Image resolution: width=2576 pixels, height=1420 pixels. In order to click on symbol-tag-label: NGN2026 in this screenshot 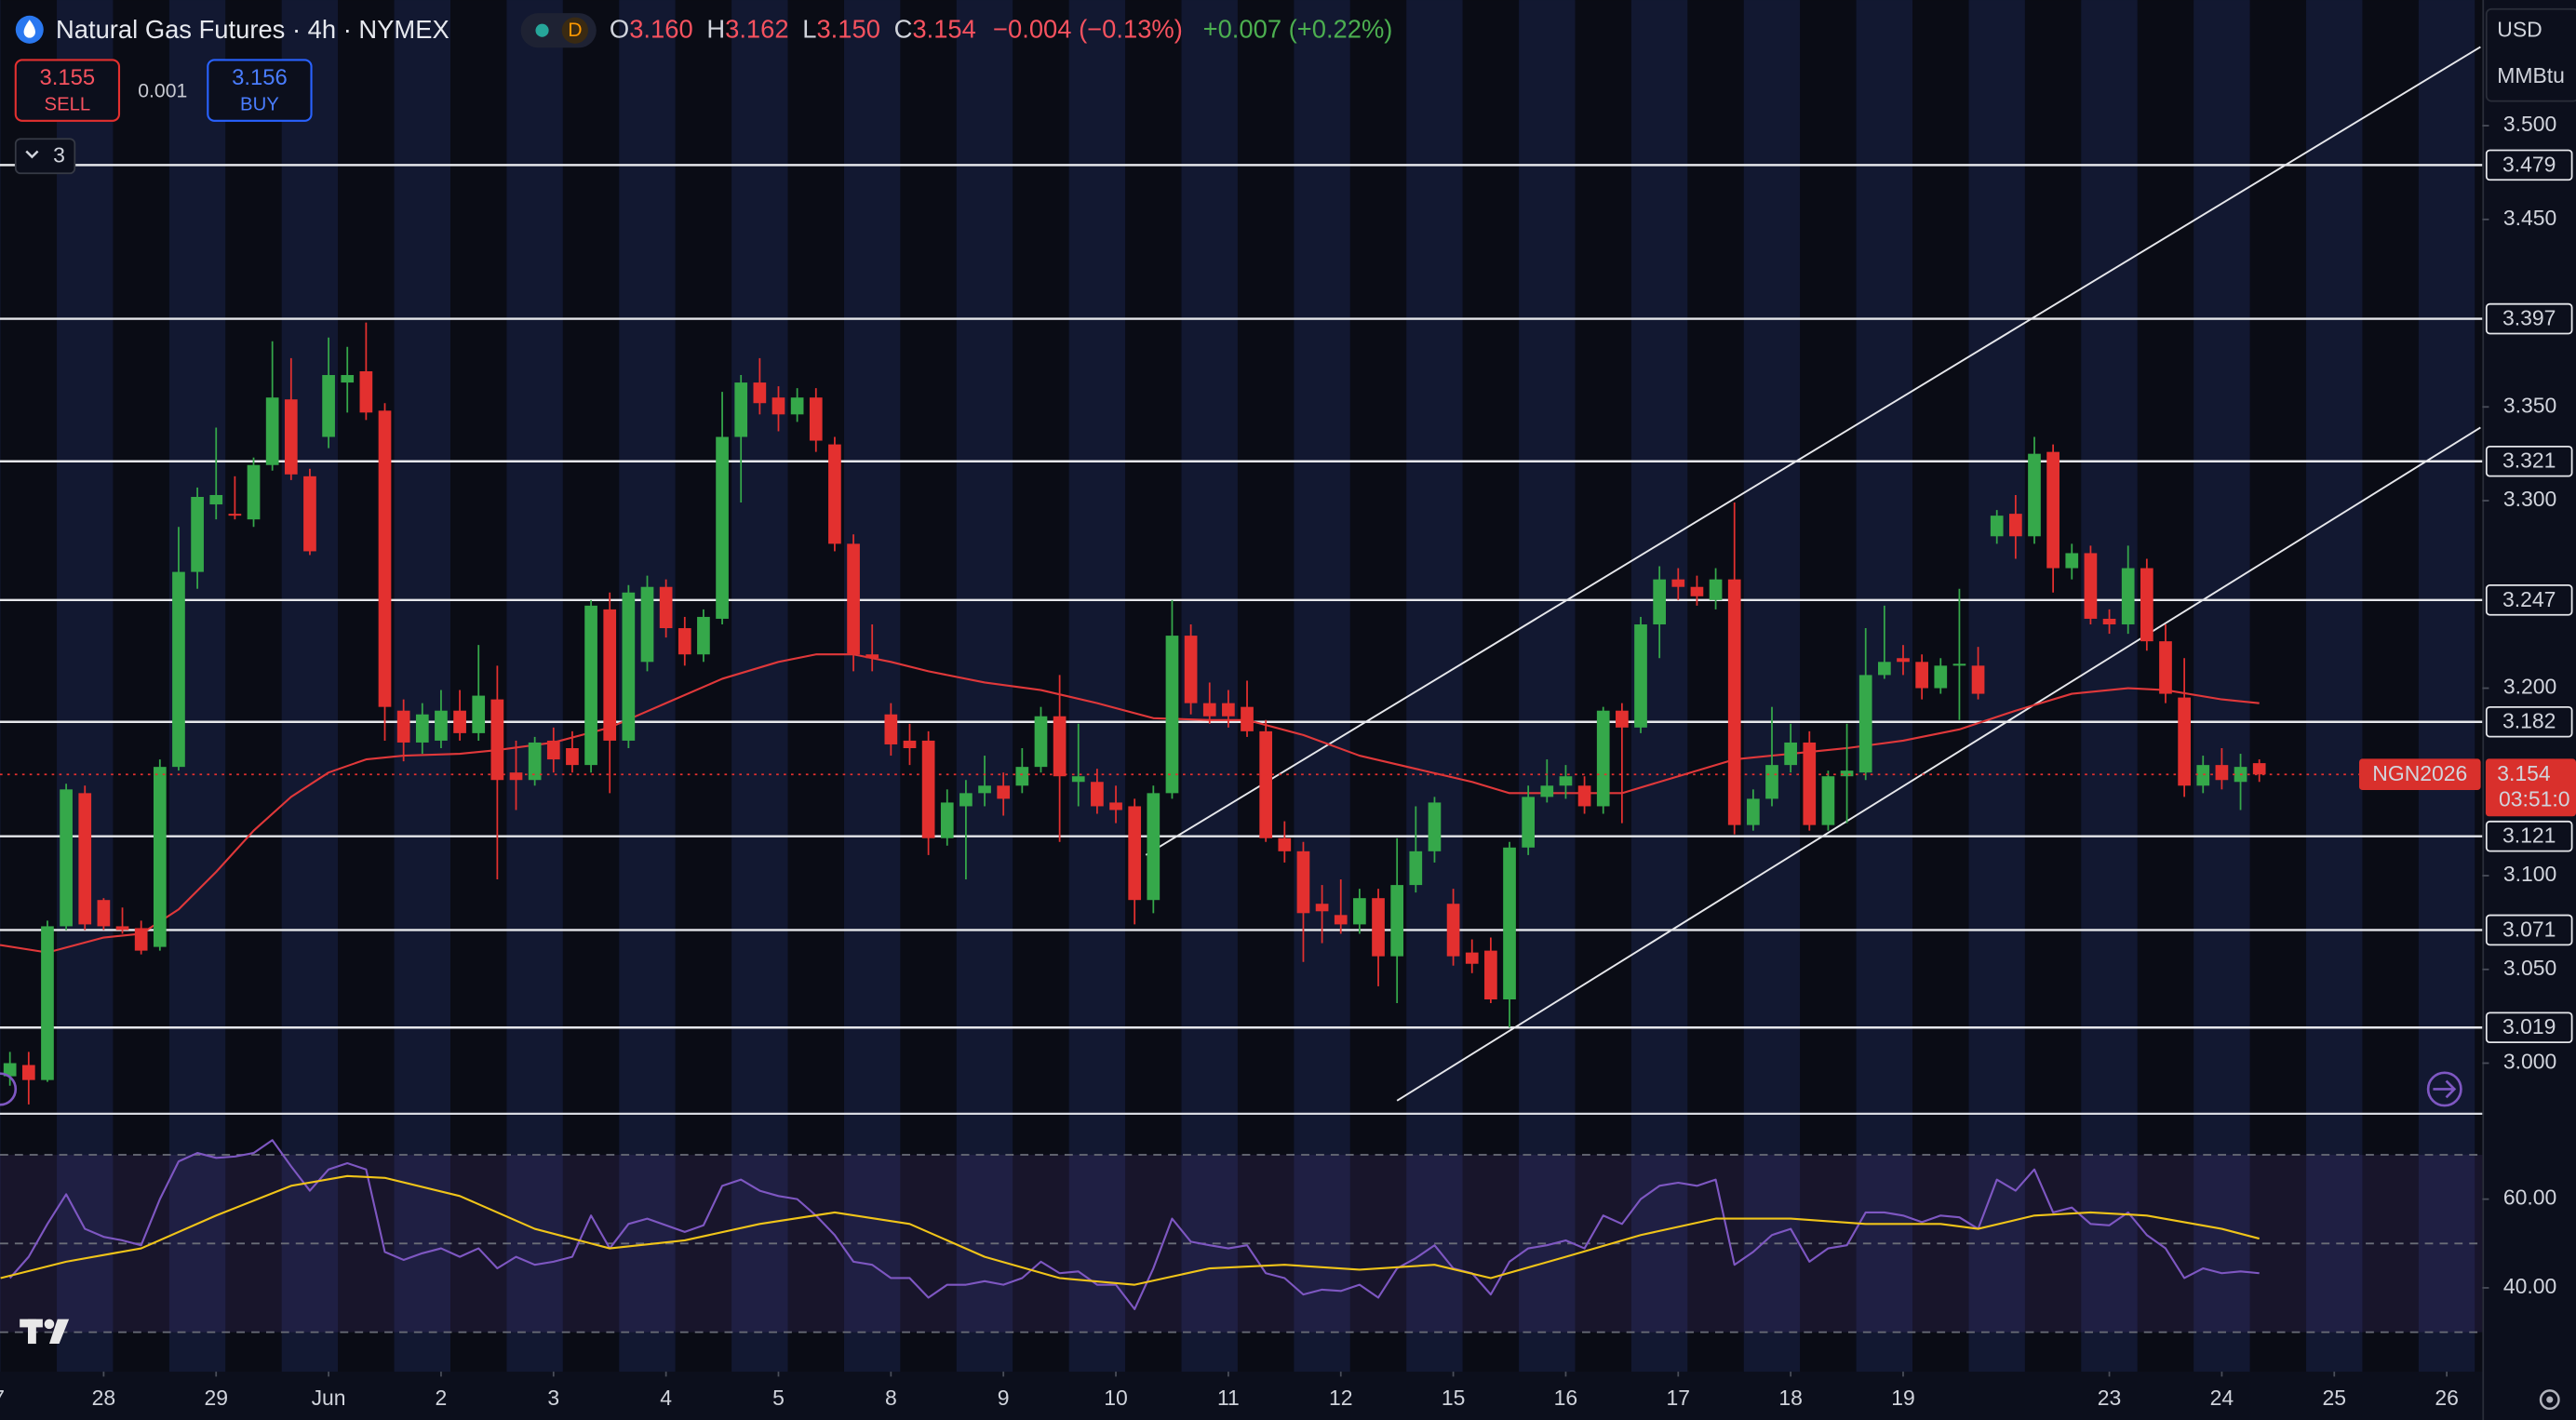, I will do `click(2419, 773)`.